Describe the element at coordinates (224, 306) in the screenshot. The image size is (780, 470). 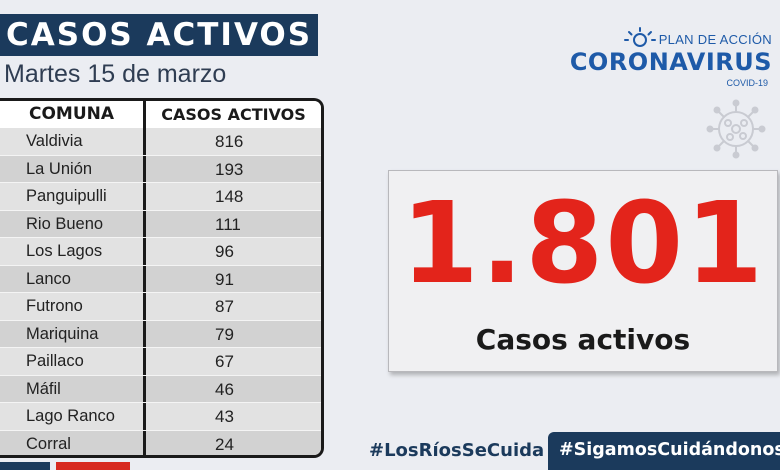
I see `casos-cell: 87` at that location.